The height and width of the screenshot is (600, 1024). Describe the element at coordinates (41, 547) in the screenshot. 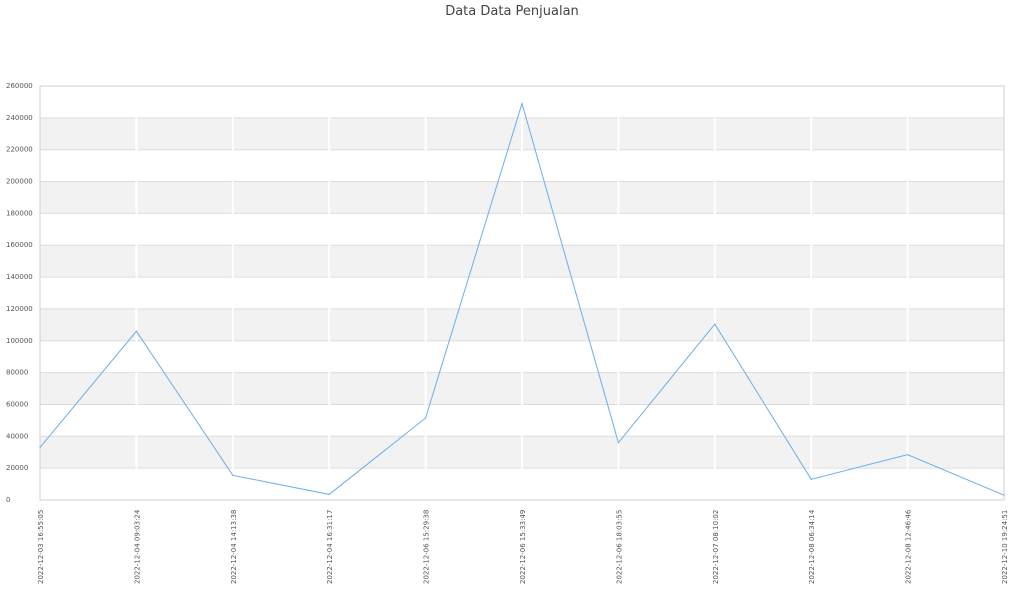

I see `x-tick-label: 2022-12-03 16:55:05` at that location.